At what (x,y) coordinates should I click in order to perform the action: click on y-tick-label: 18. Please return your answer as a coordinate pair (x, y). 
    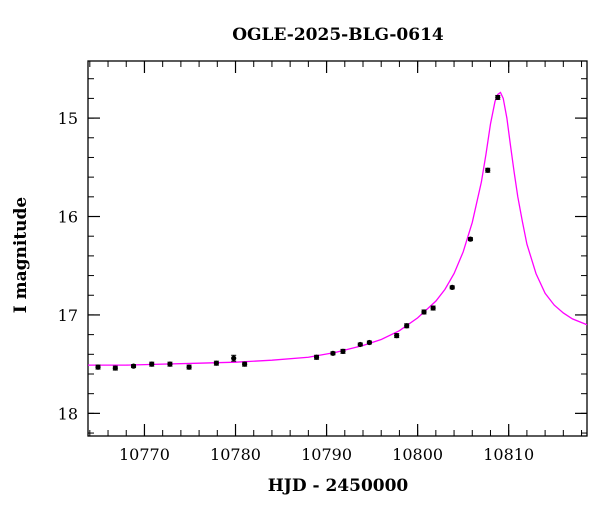
    Looking at the image, I should click on (68, 413).